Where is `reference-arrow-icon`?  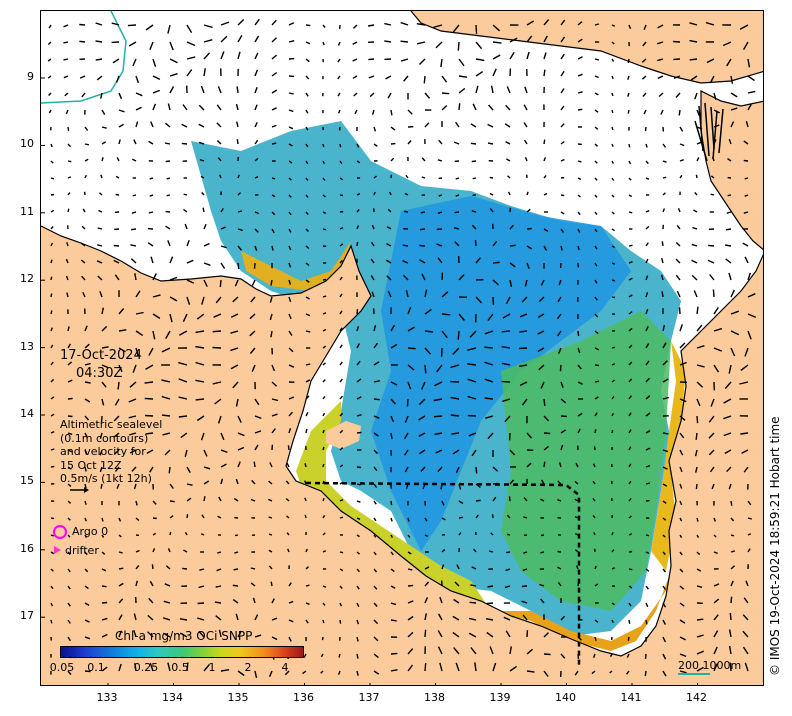 reference-arrow-icon is located at coordinates (79, 490).